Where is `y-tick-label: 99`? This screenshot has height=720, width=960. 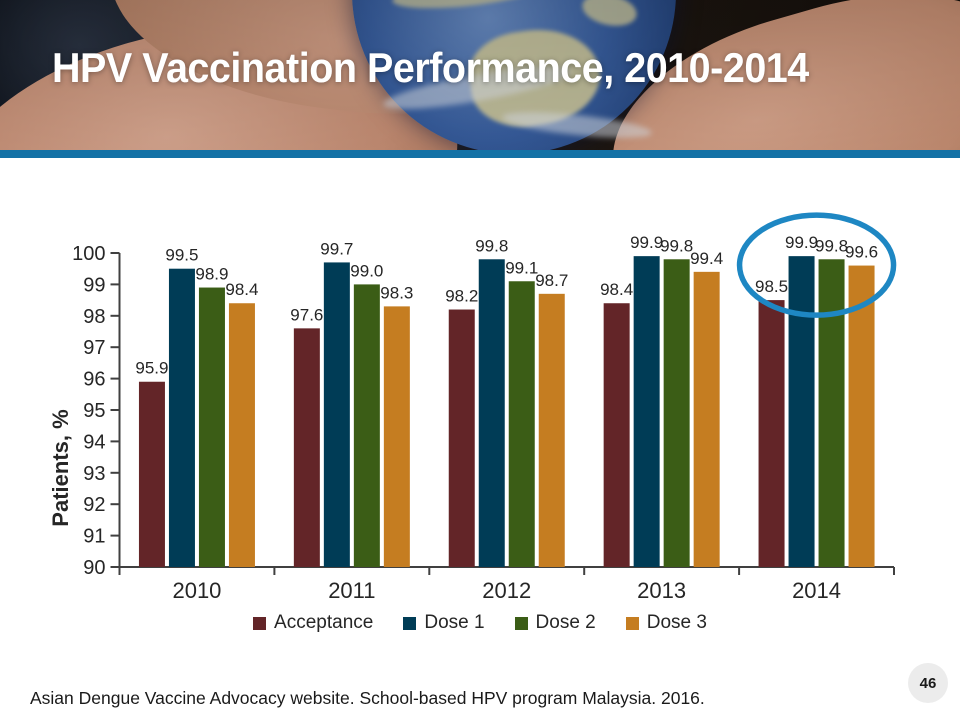
y-tick-label: 99 is located at coordinates (94, 285).